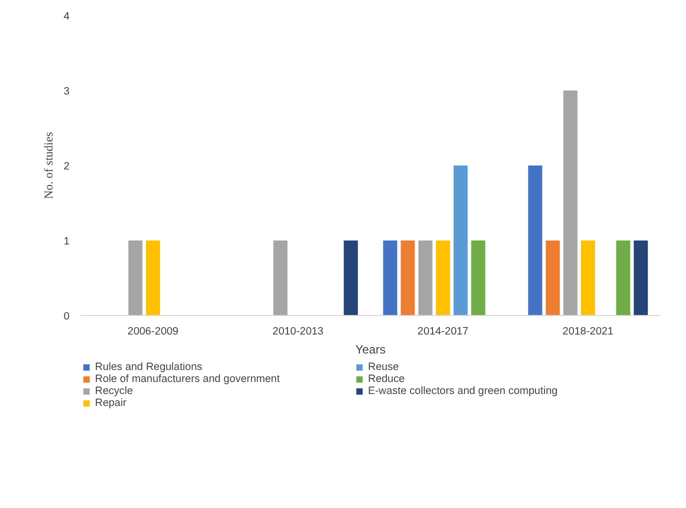  What do you see at coordinates (588, 332) in the screenshot?
I see `x-tick-label: 2018-2021` at bounding box center [588, 332].